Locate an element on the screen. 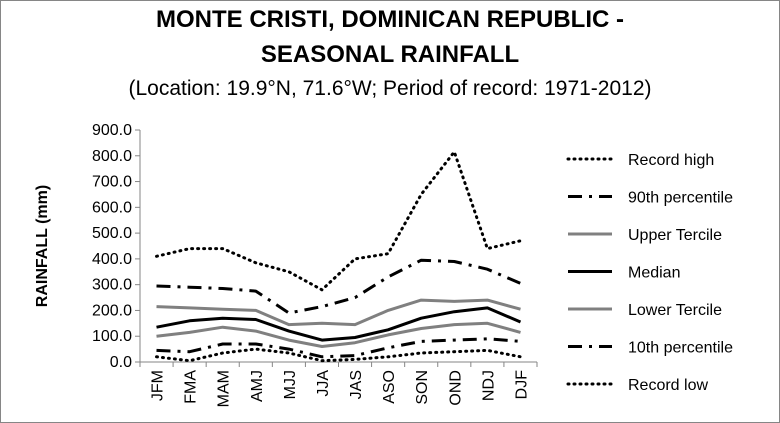 The image size is (780, 423). x-tick-label: AMJ is located at coordinates (257, 386).